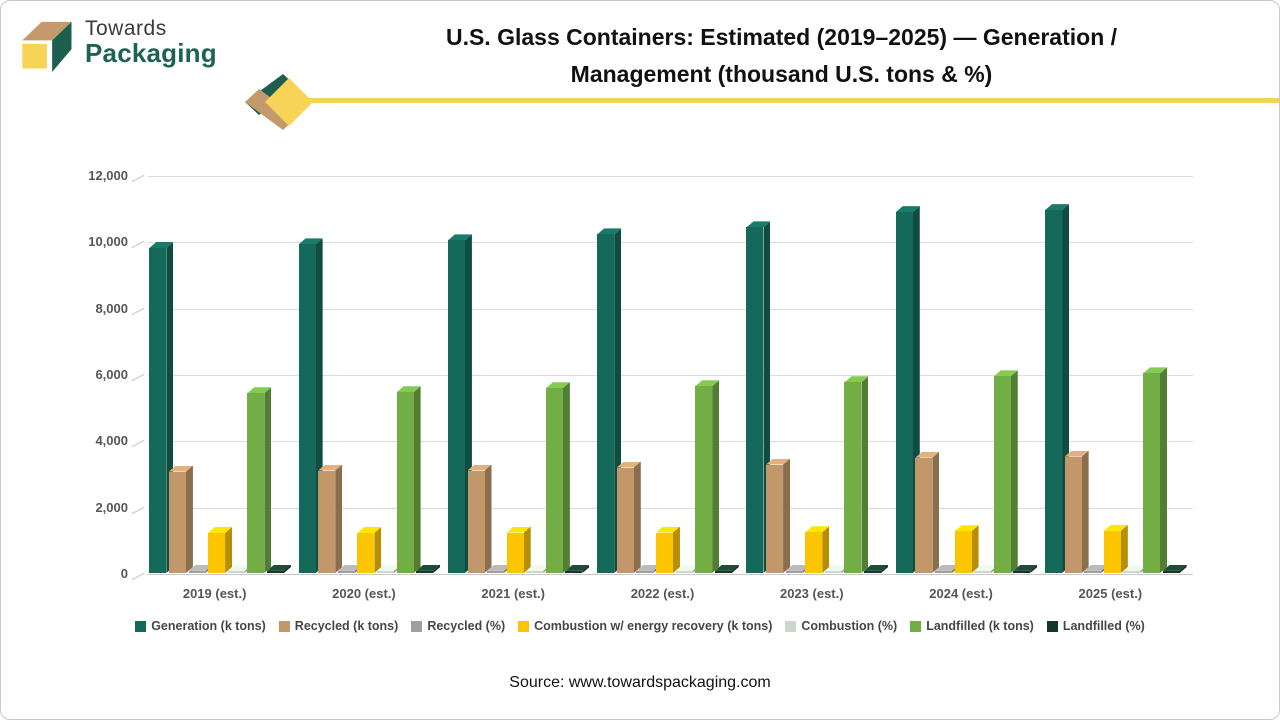 The height and width of the screenshot is (720, 1280). I want to click on bar-landfilled-k-tons, so click(405, 482).